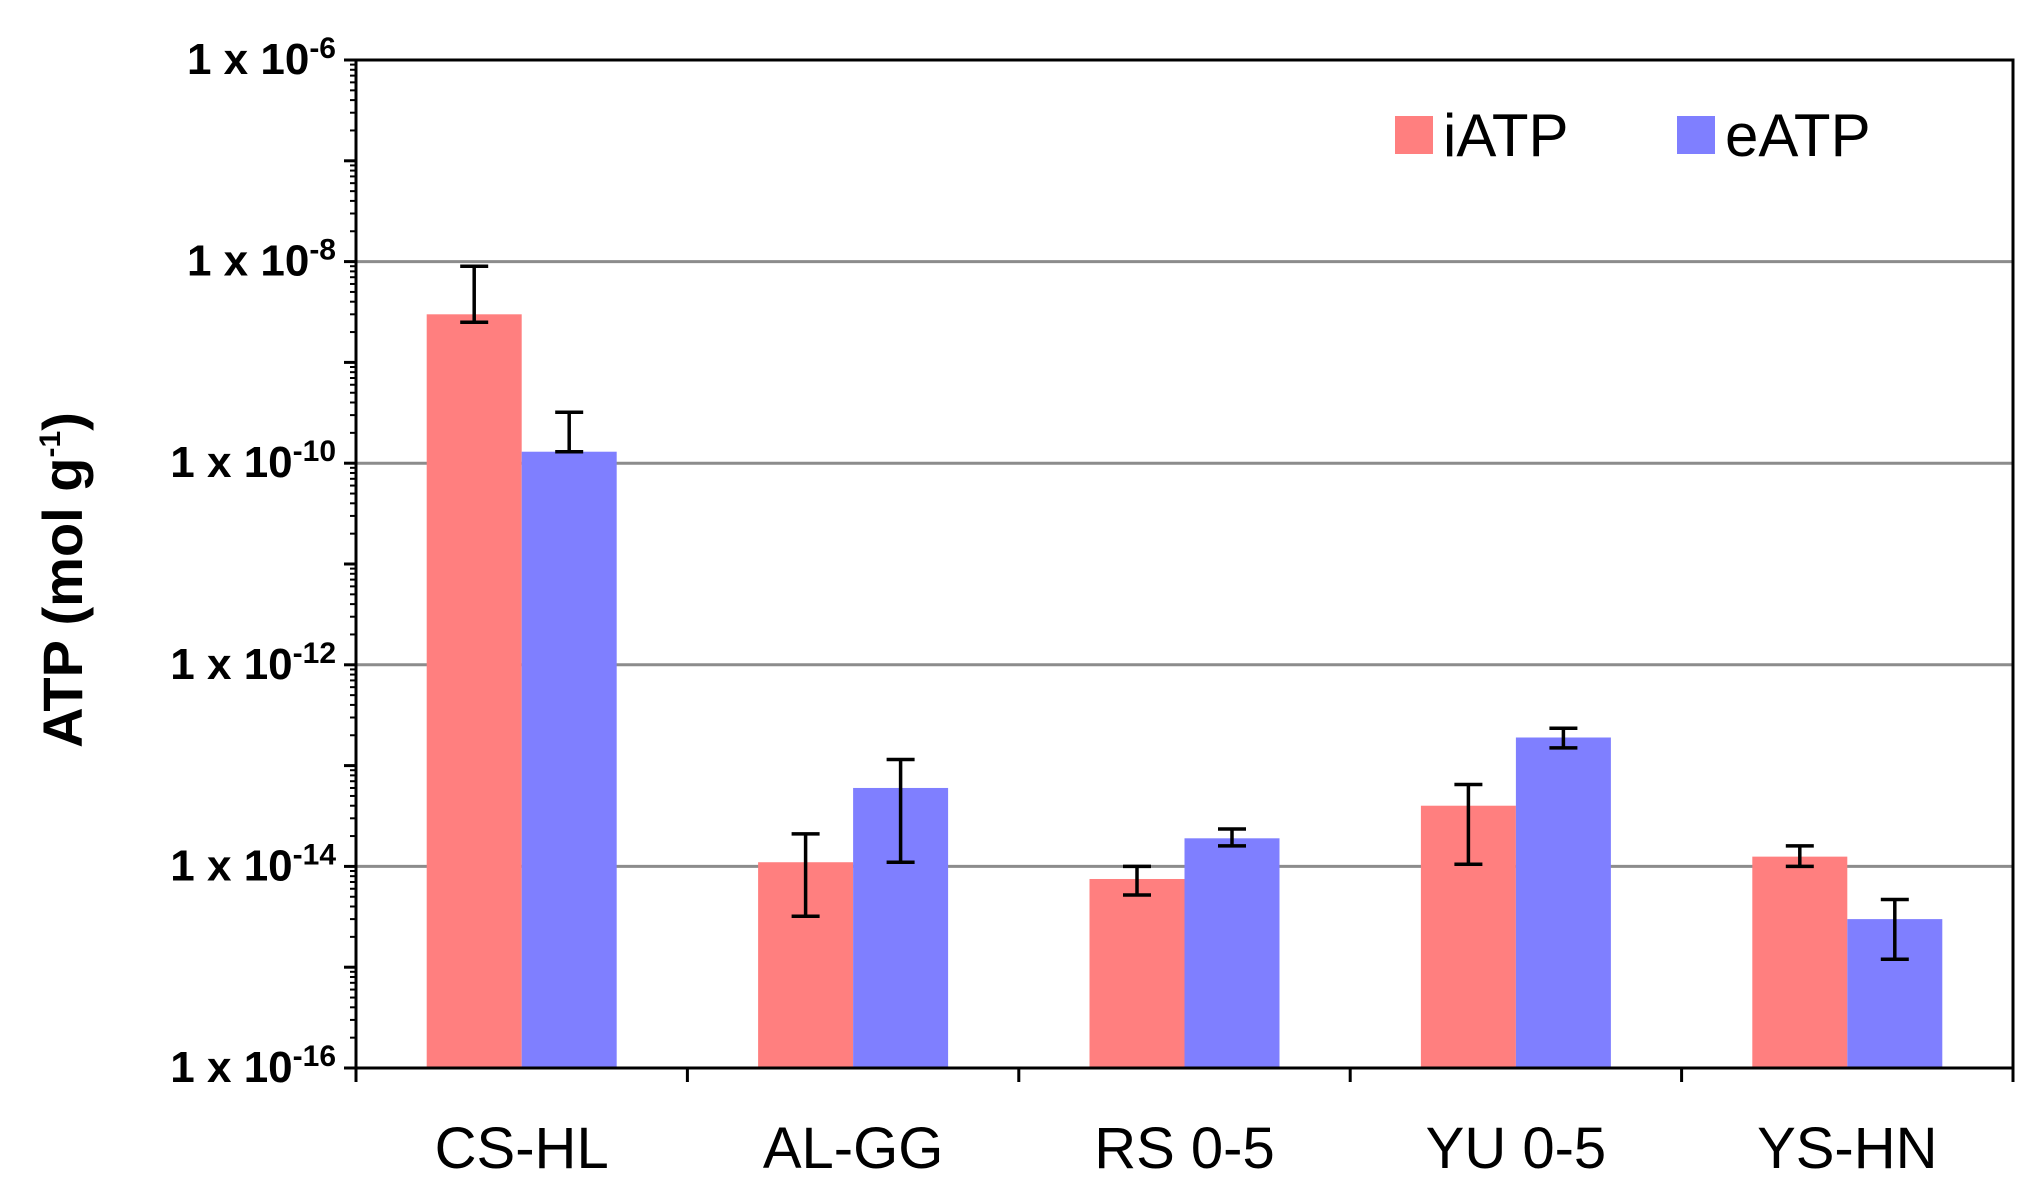 This screenshot has width=2037, height=1201. Describe the element at coordinates (1798, 135) in the screenshot. I see `legend-label-eatp: eATP` at that location.